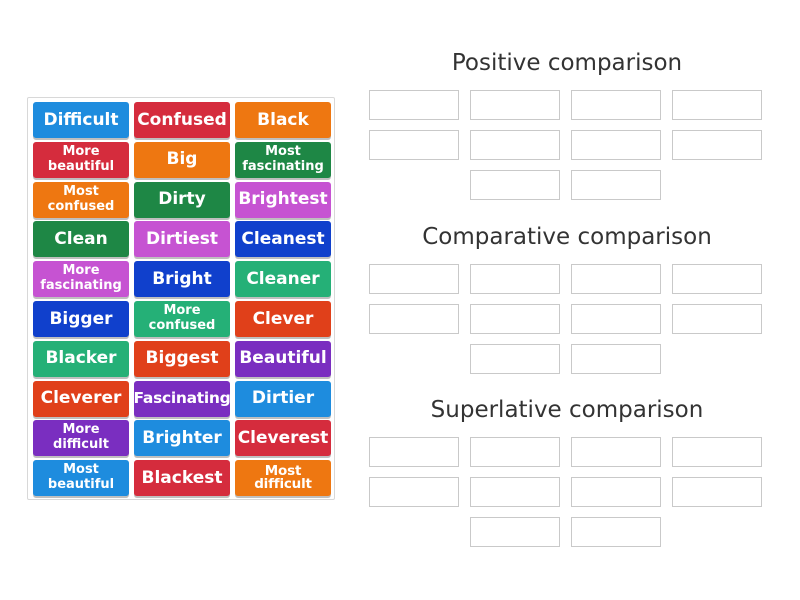  Describe the element at coordinates (81, 438) in the screenshot. I see `word-tile: More difficult` at that location.